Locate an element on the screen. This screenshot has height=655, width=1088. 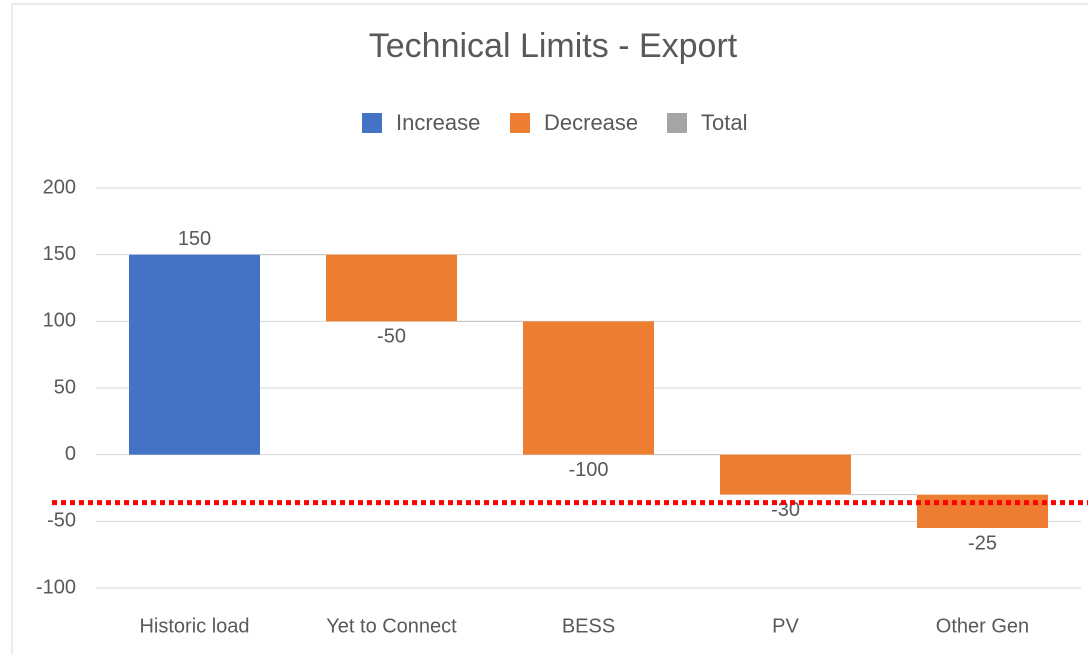
y-tick-label: 50 is located at coordinates (65, 387).